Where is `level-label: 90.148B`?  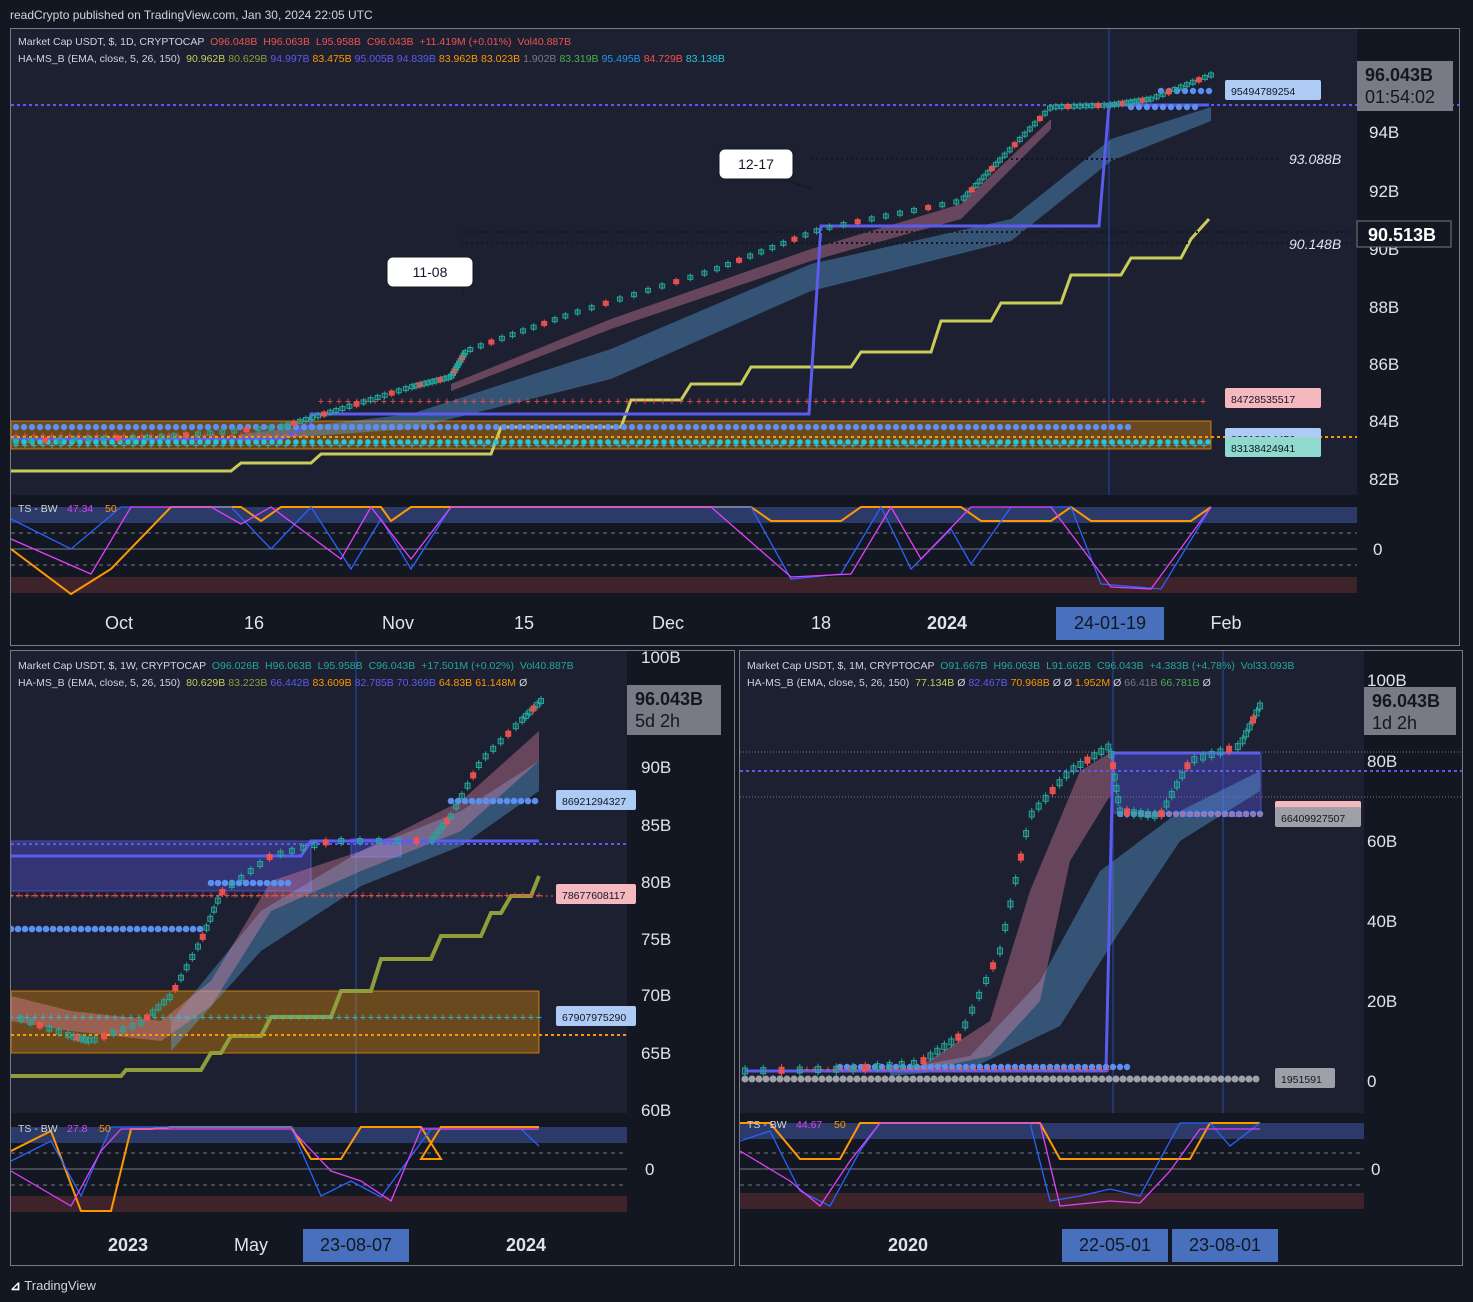 level-label: 90.148B is located at coordinates (1315, 244).